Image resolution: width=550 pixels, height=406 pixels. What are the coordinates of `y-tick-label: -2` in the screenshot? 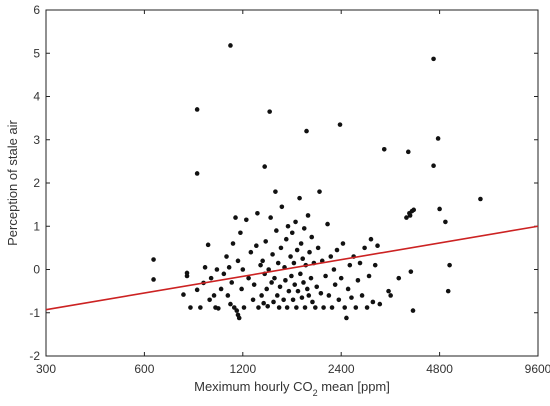 It's located at (34, 356).